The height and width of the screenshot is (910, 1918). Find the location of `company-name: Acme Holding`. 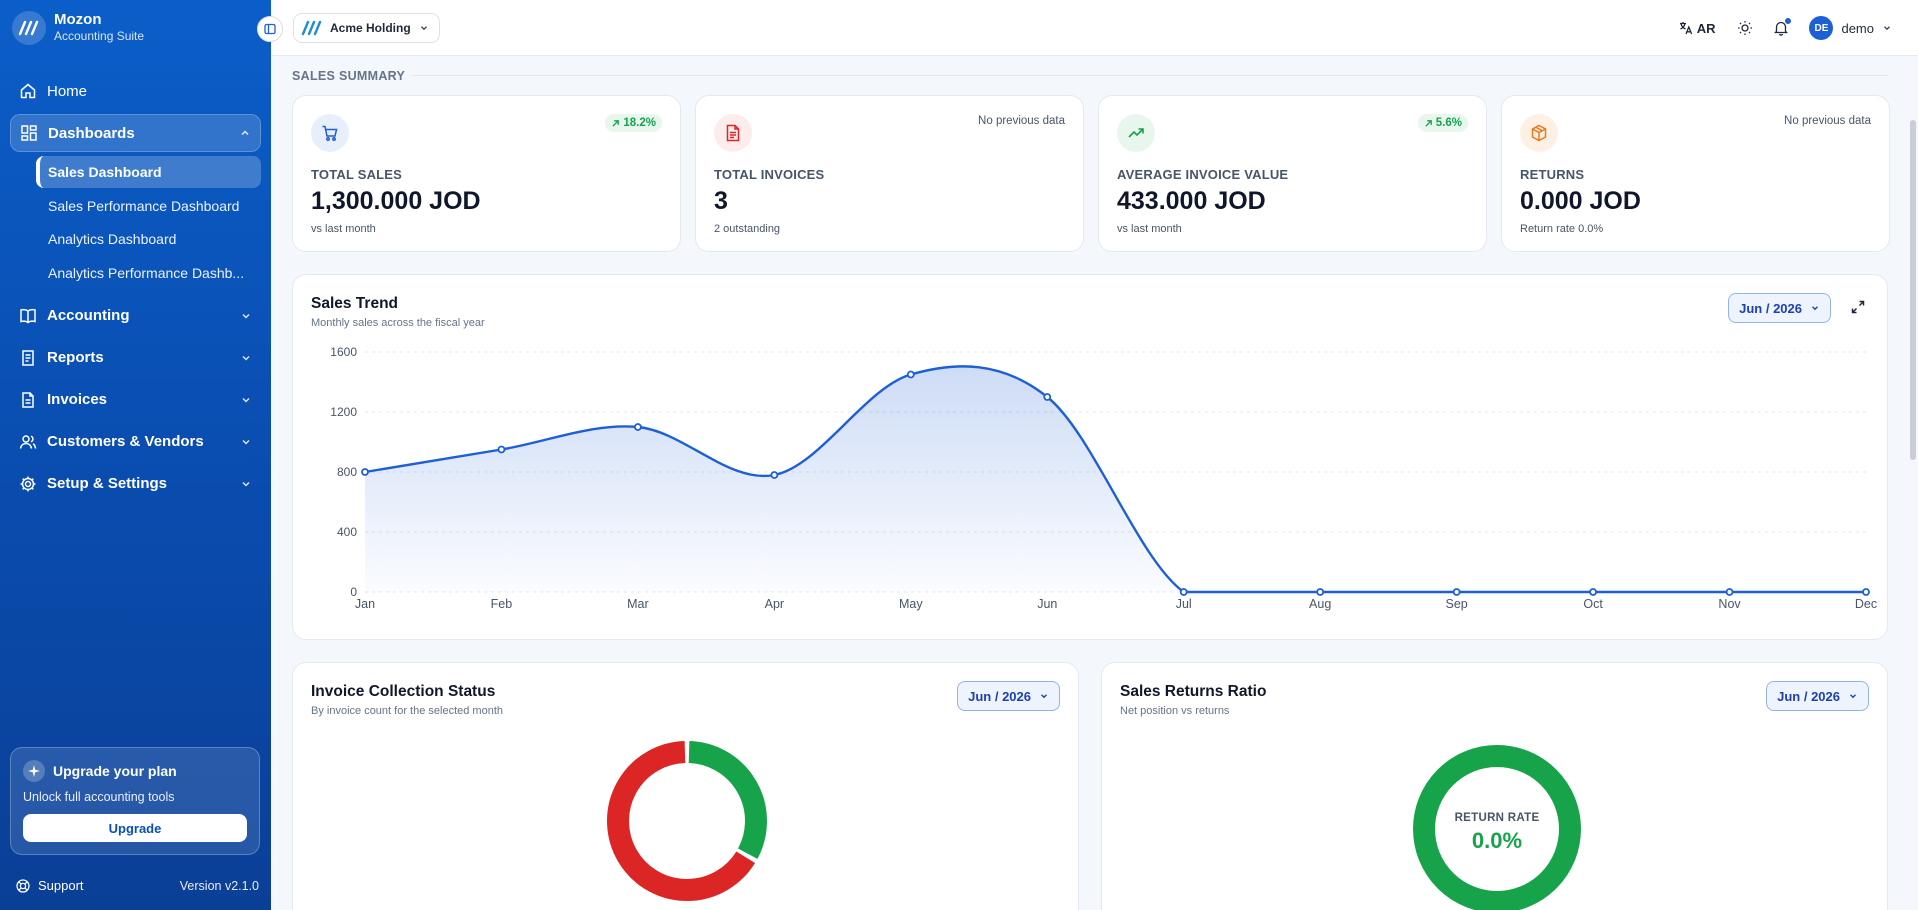

company-name: Acme Holding is located at coordinates (370, 27).